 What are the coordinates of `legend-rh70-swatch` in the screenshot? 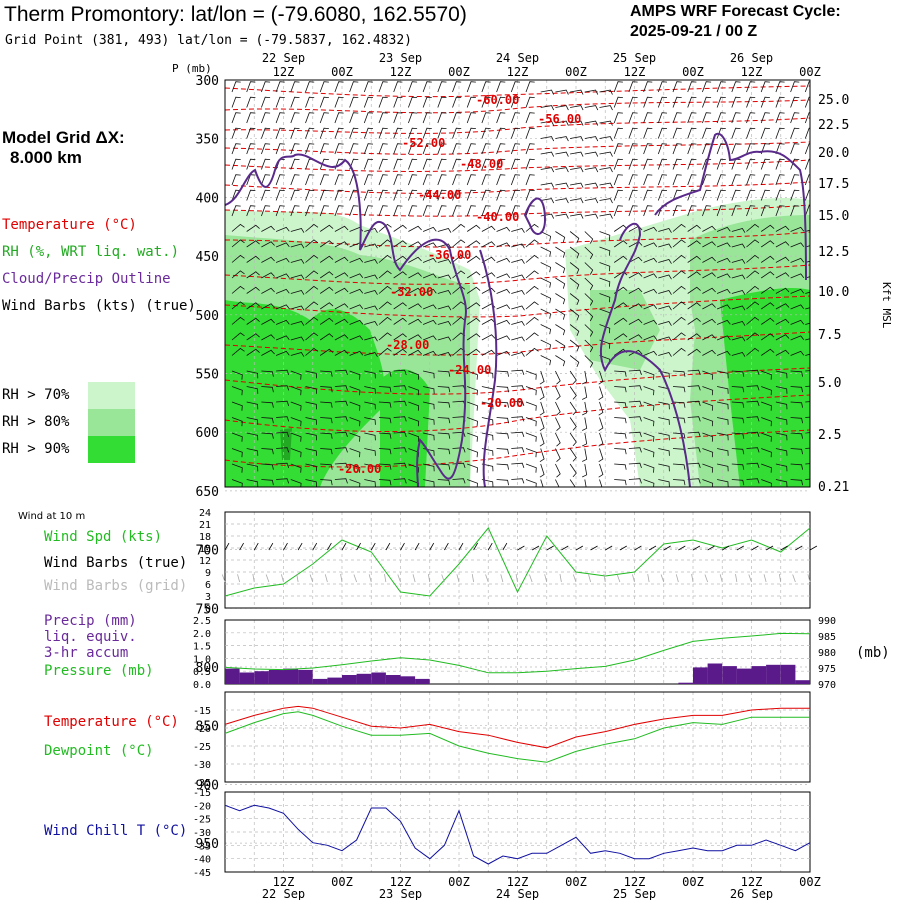 It's located at (111, 395).